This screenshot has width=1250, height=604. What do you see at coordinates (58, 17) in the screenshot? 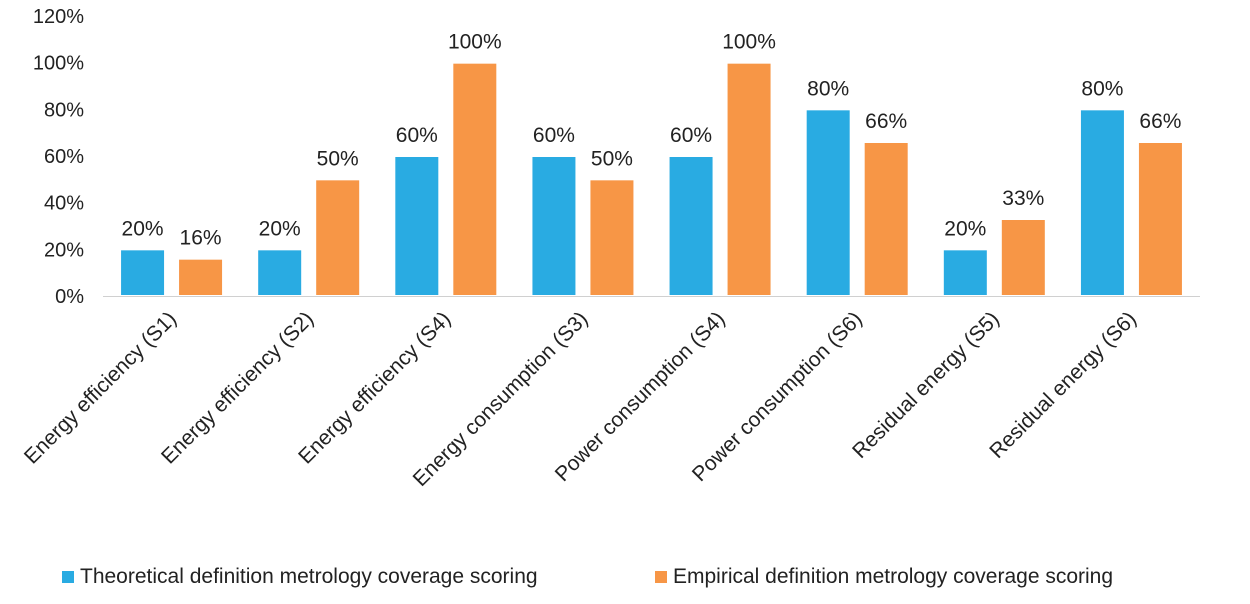
I see `y-tick-label: 120%` at bounding box center [58, 17].